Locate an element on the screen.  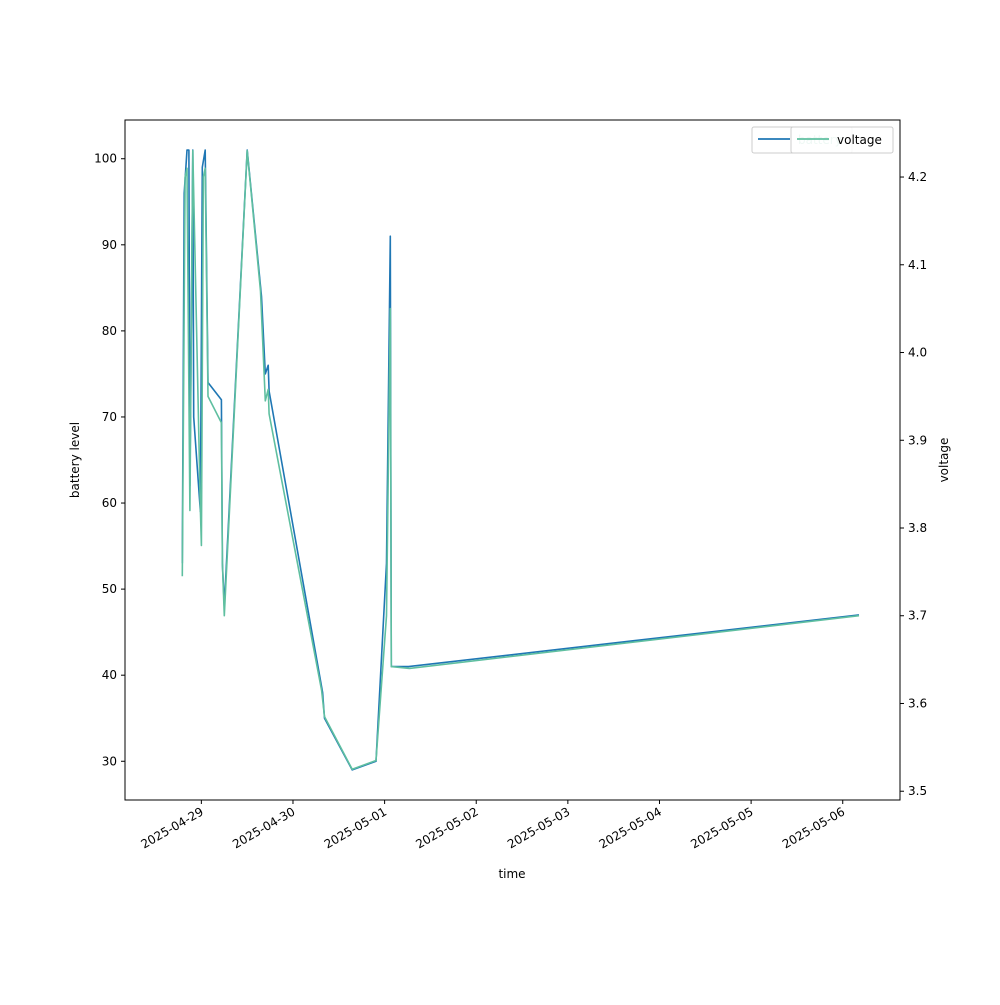
x-tick-label: 2025-05-04 is located at coordinates (630, 827).